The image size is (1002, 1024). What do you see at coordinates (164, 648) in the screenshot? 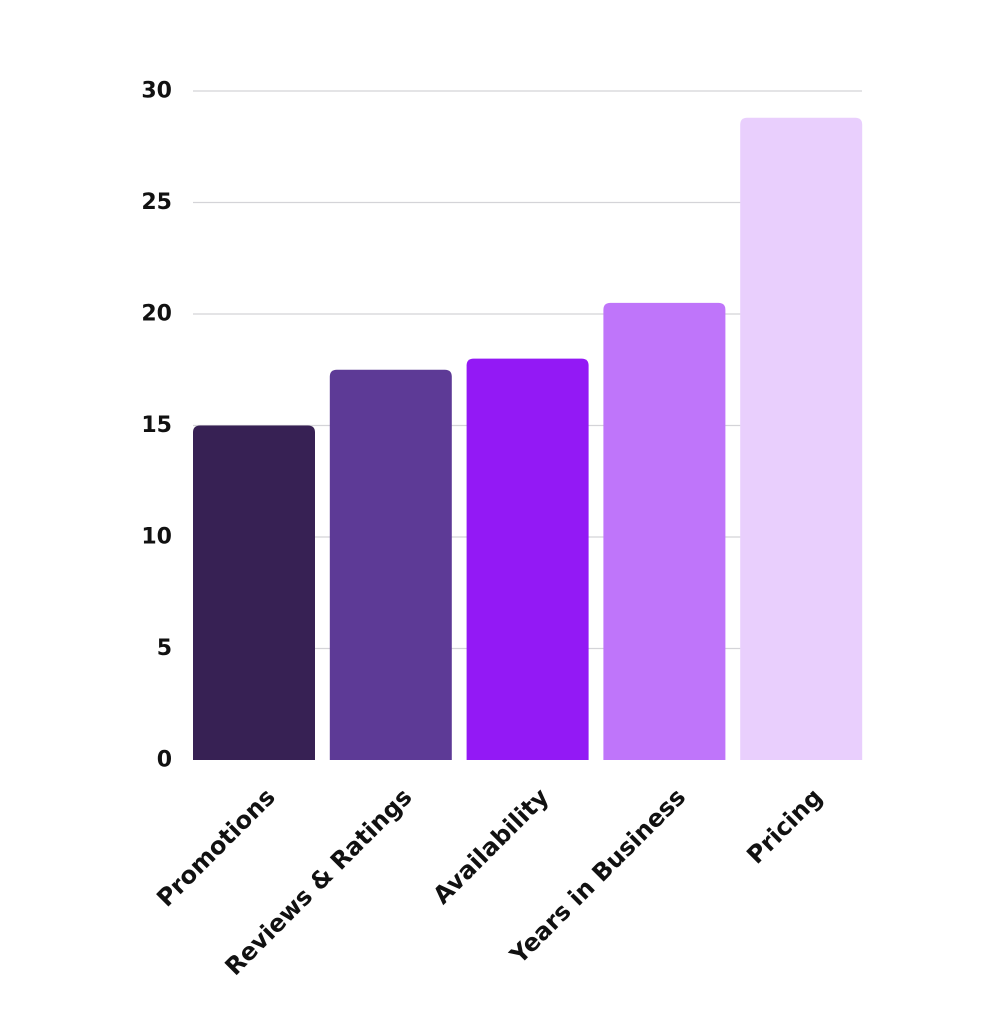
I see `y-tick-label: 5` at bounding box center [164, 648].